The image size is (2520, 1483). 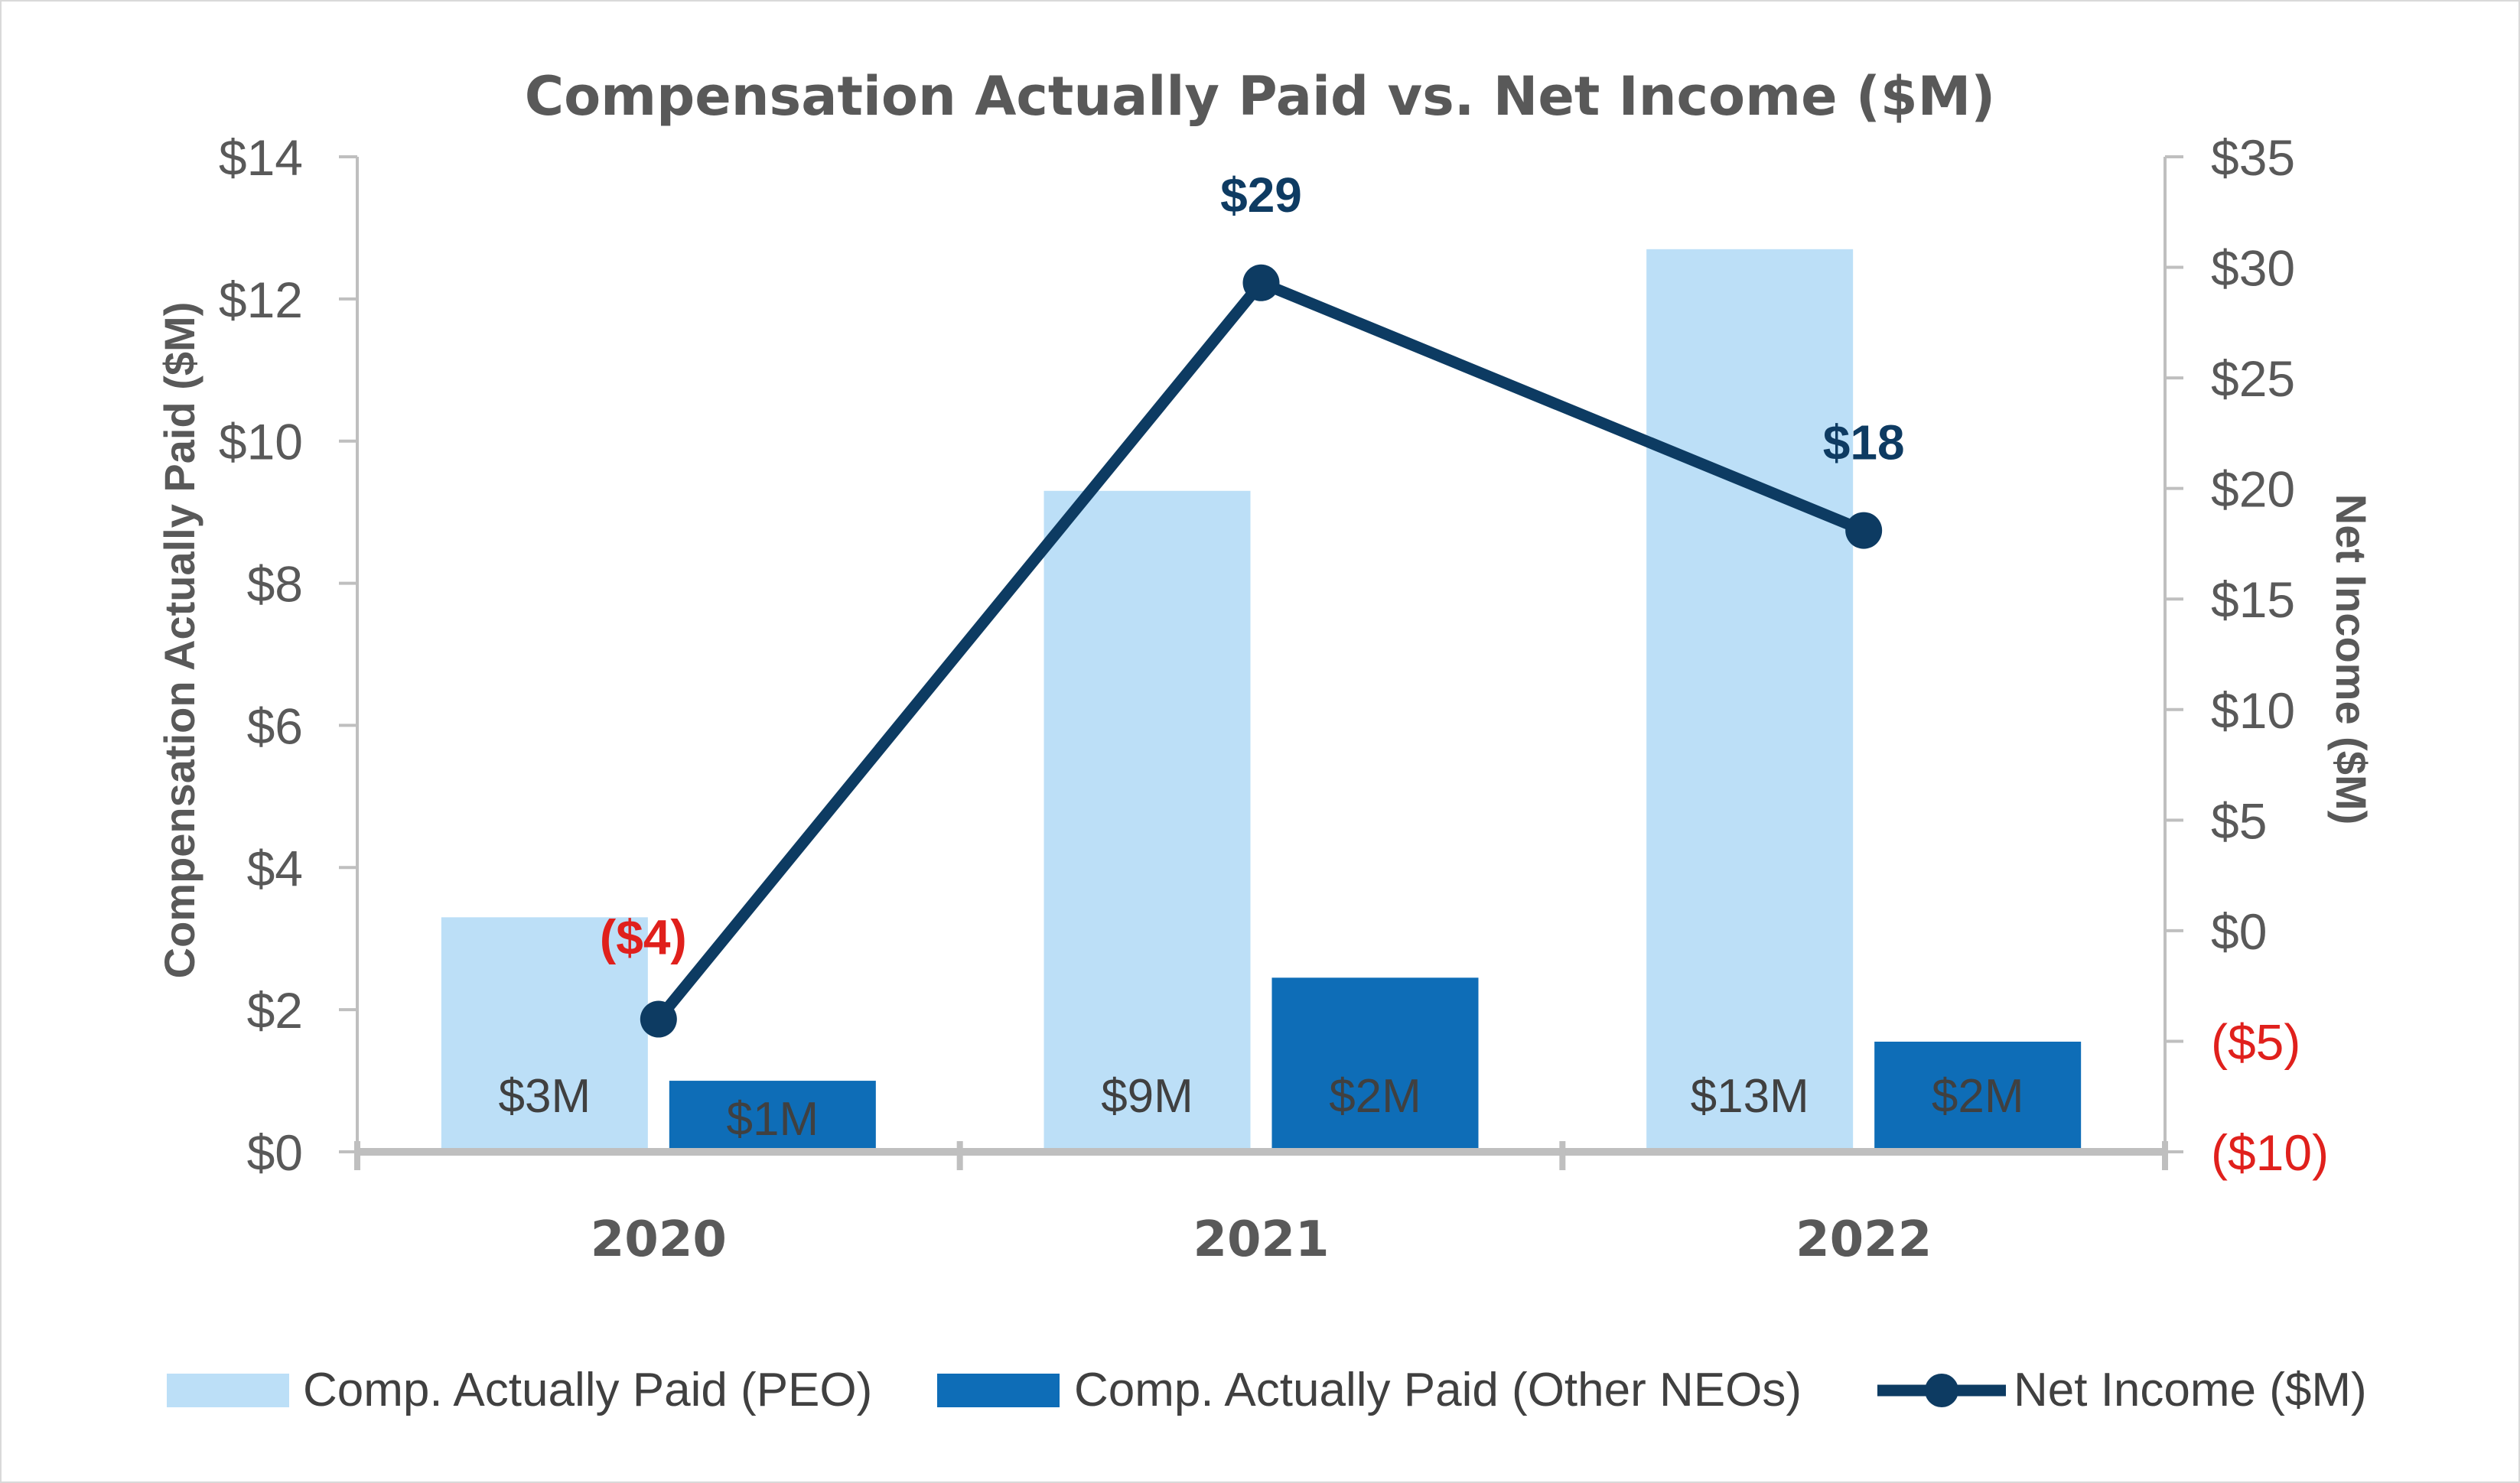 I want to click on y2-tick-label: $30, so click(x=2253, y=268).